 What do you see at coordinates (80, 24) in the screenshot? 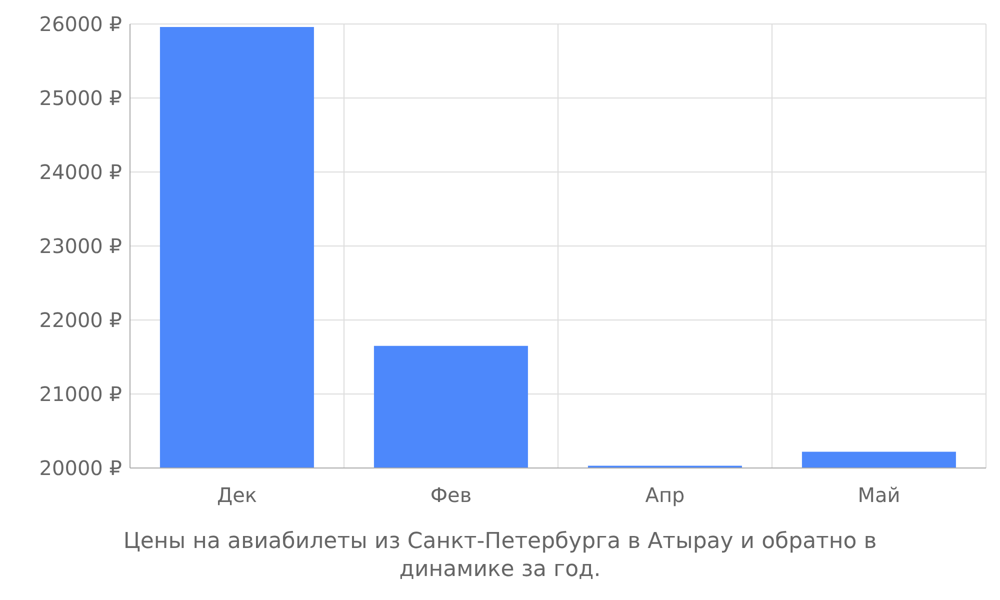
I see `y-tick-label: 26000 ₽` at bounding box center [80, 24].